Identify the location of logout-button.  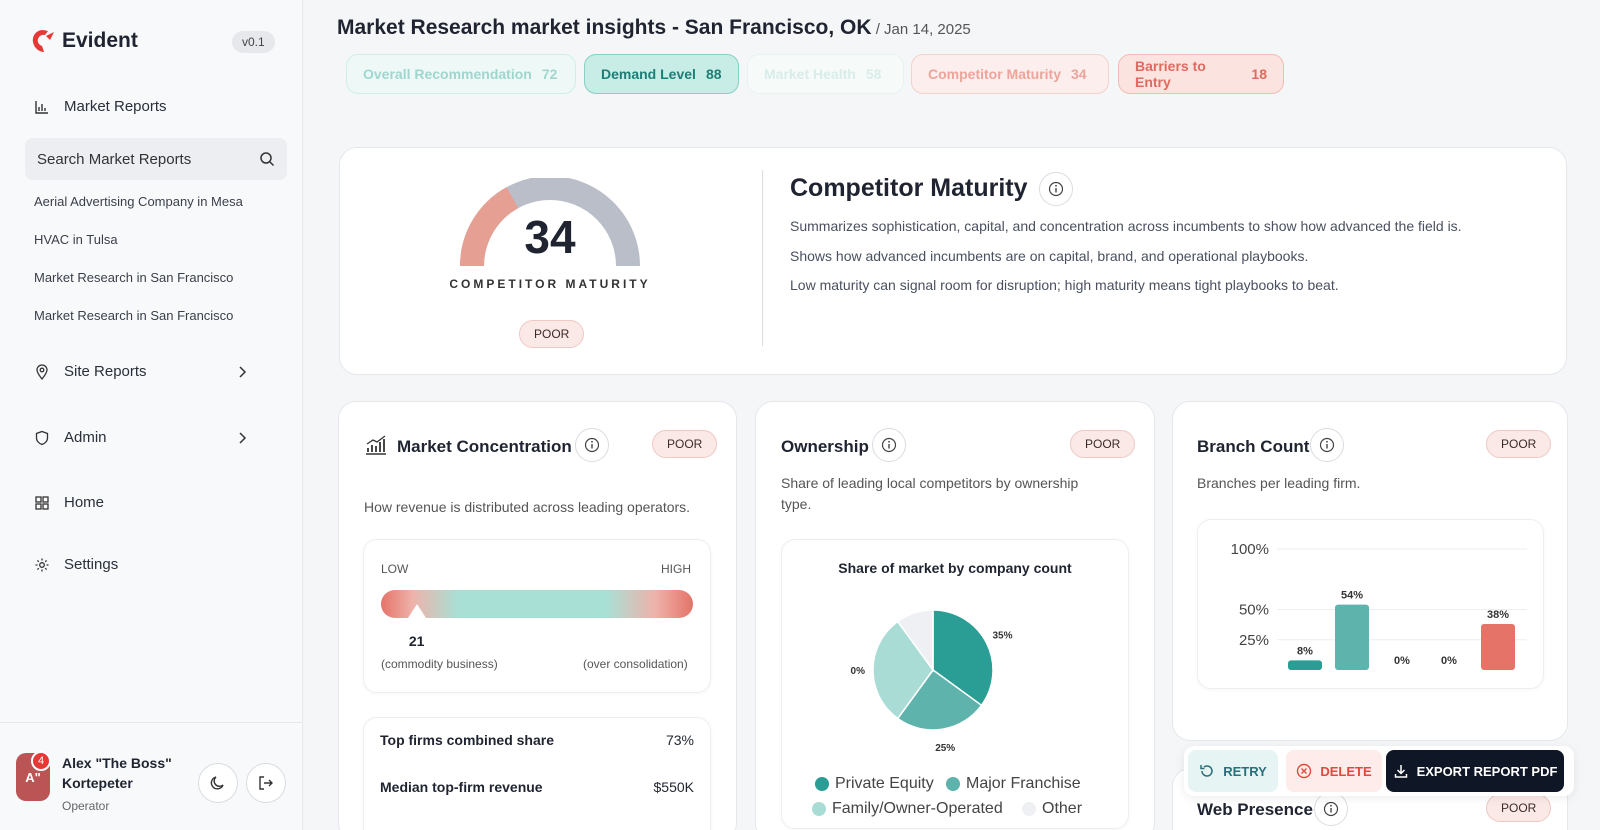
(266, 783).